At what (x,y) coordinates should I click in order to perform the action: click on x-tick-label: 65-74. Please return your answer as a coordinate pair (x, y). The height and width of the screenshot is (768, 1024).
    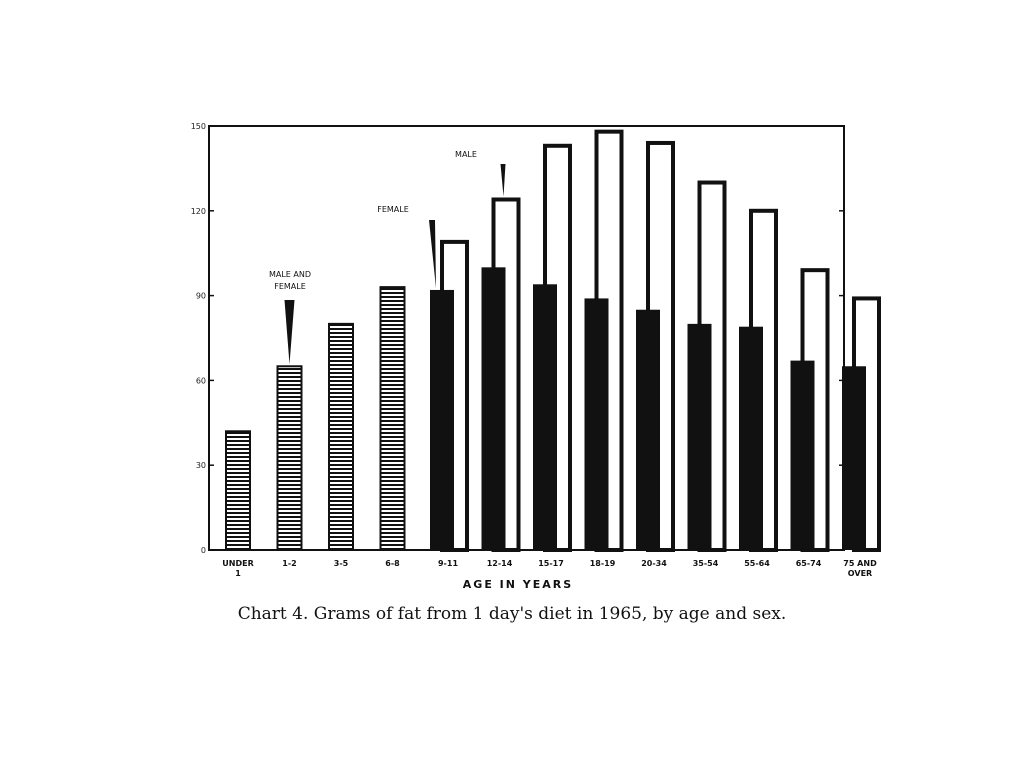
    Looking at the image, I should click on (809, 563).